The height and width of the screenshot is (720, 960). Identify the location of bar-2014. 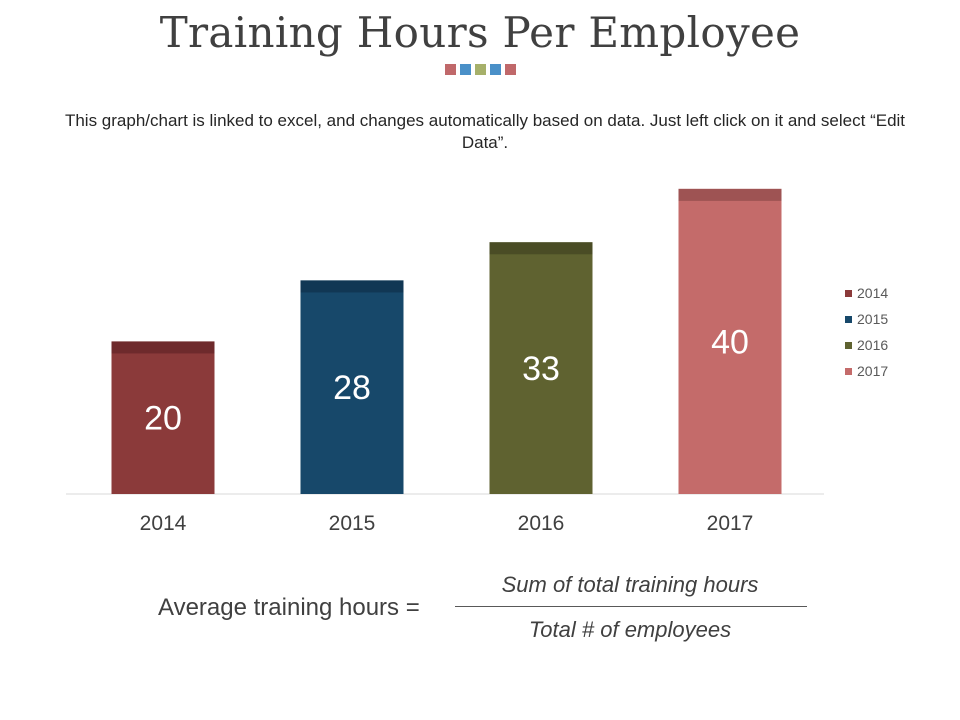
(163, 417).